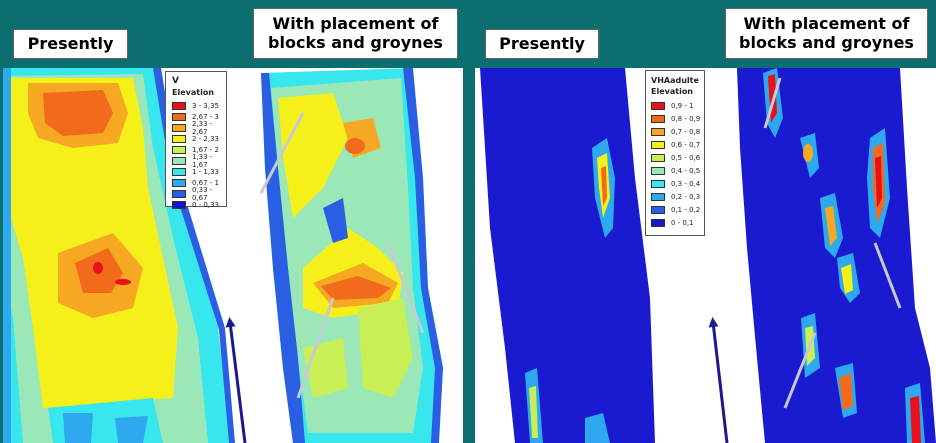 The width and height of the screenshot is (936, 443). Describe the element at coordinates (542, 44) in the screenshot. I see `label-presently-right: Presently` at that location.